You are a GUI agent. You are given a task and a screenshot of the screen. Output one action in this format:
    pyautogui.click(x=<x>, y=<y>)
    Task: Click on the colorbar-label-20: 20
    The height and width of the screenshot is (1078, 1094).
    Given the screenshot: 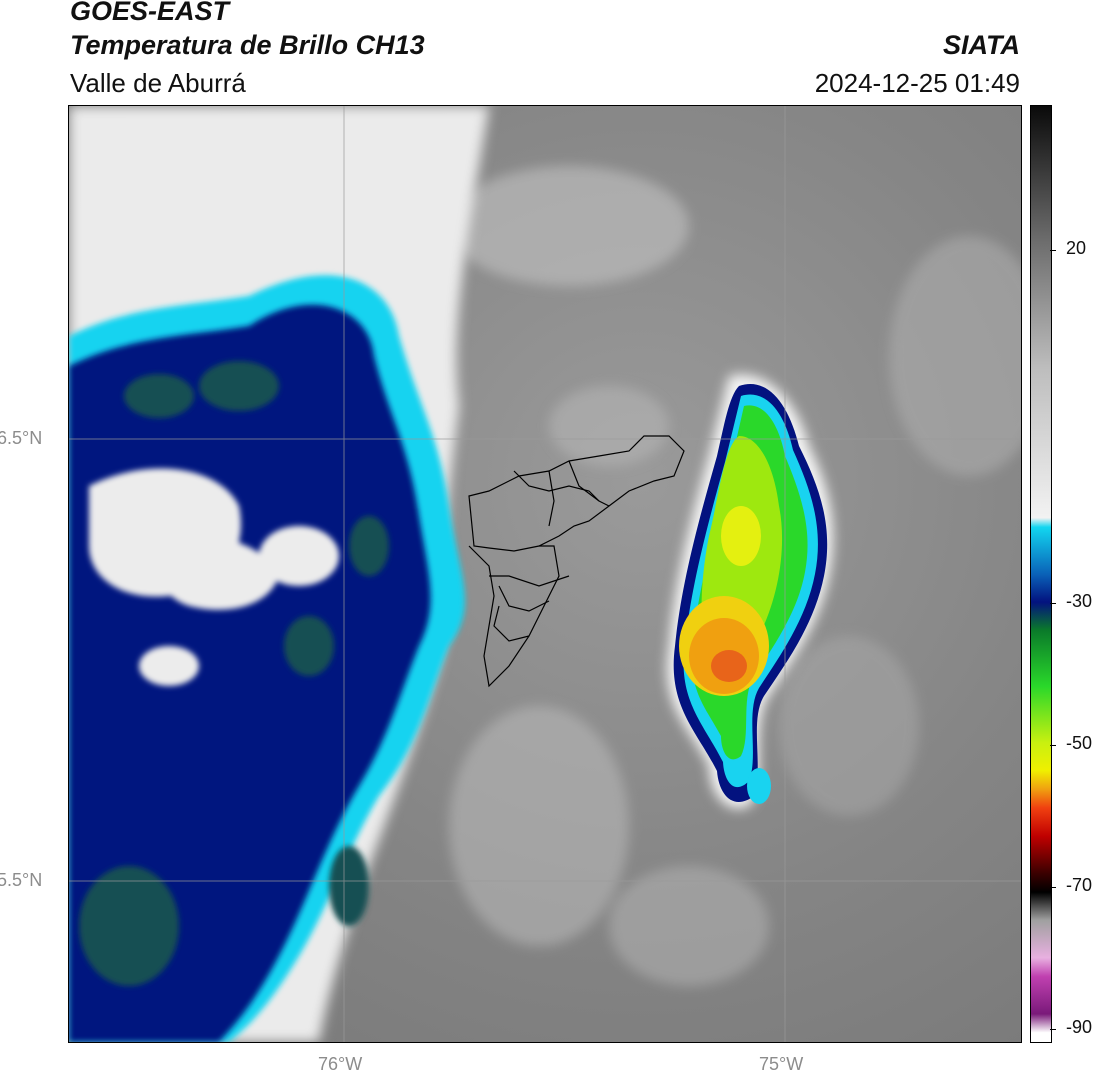 What is the action you would take?
    pyautogui.click(x=1076, y=248)
    